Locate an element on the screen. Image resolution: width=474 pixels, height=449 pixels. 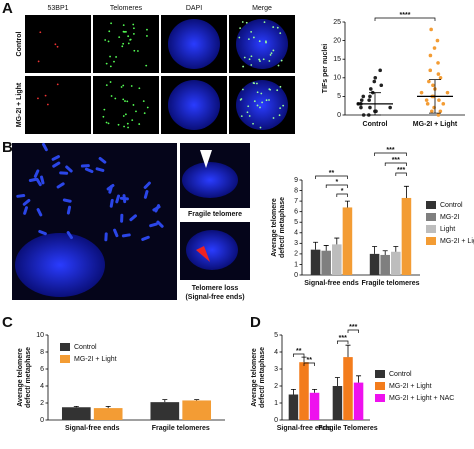
legend-label: MG-2I + Light is located at coordinates (95, 359).